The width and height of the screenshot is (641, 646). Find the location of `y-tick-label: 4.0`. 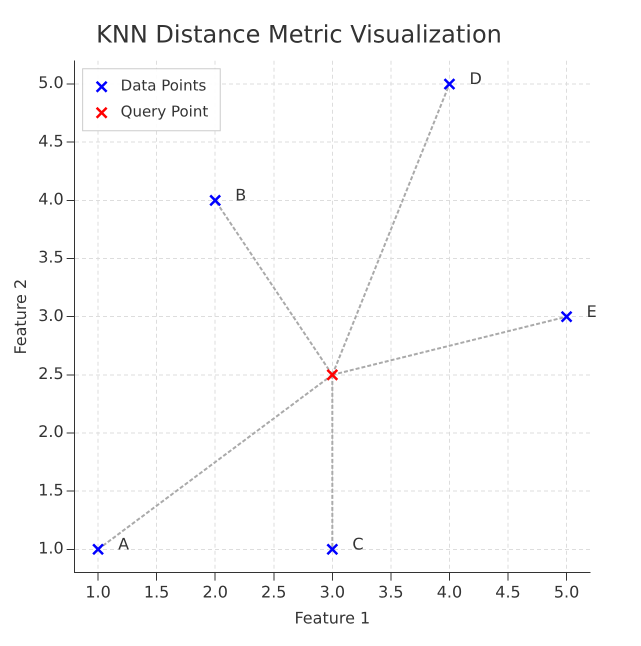

y-tick-label: 4.0 is located at coordinates (51, 199).